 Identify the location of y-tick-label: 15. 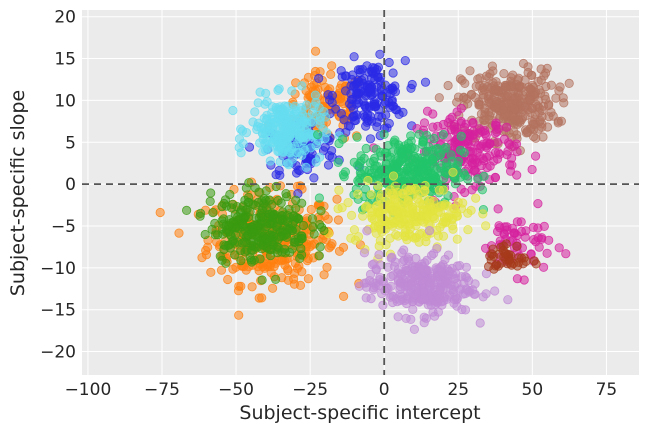
(65, 60).